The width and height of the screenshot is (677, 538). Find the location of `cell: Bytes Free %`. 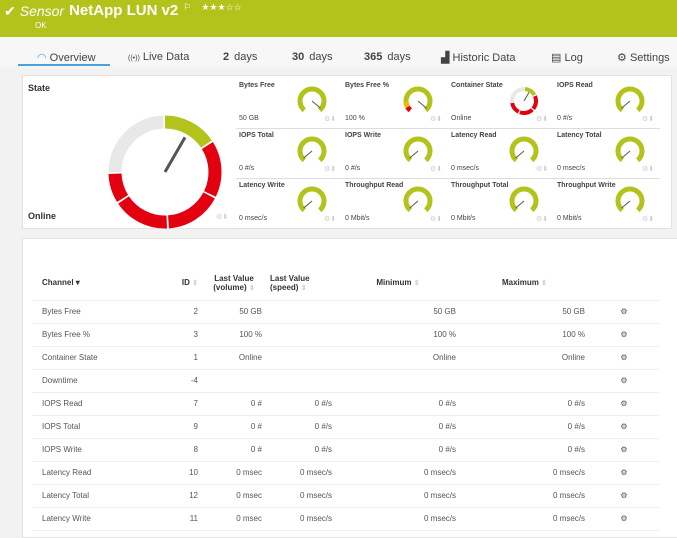

cell: Bytes Free % is located at coordinates (97, 335).